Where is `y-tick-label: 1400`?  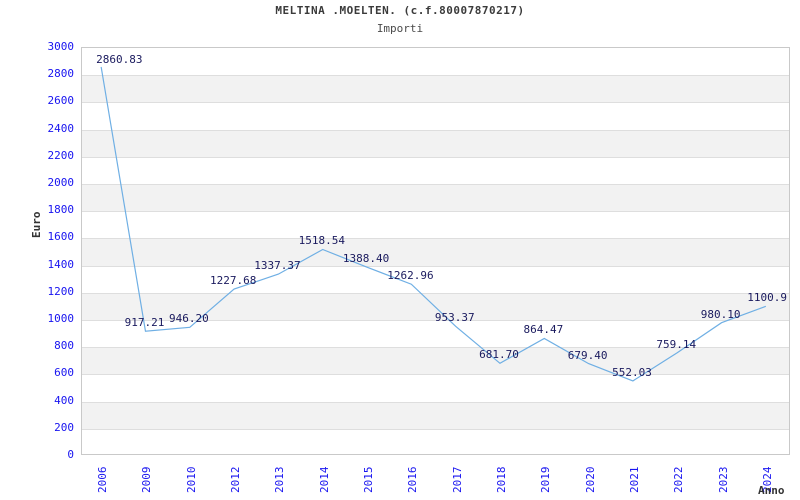 y-tick-label: 1400 is located at coordinates (61, 264).